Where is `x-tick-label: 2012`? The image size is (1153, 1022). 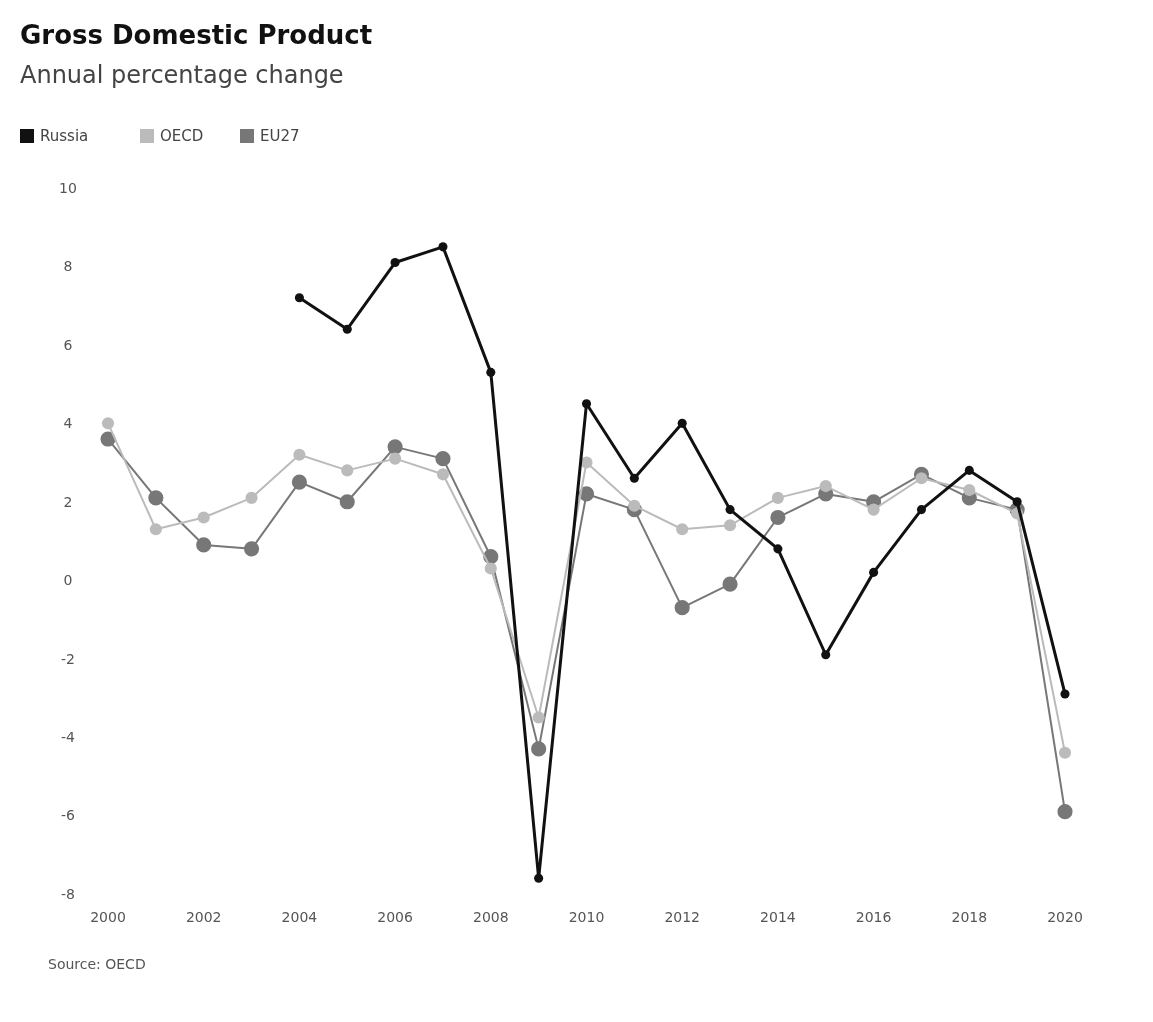
x-tick-label: 2012 is located at coordinates (682, 917).